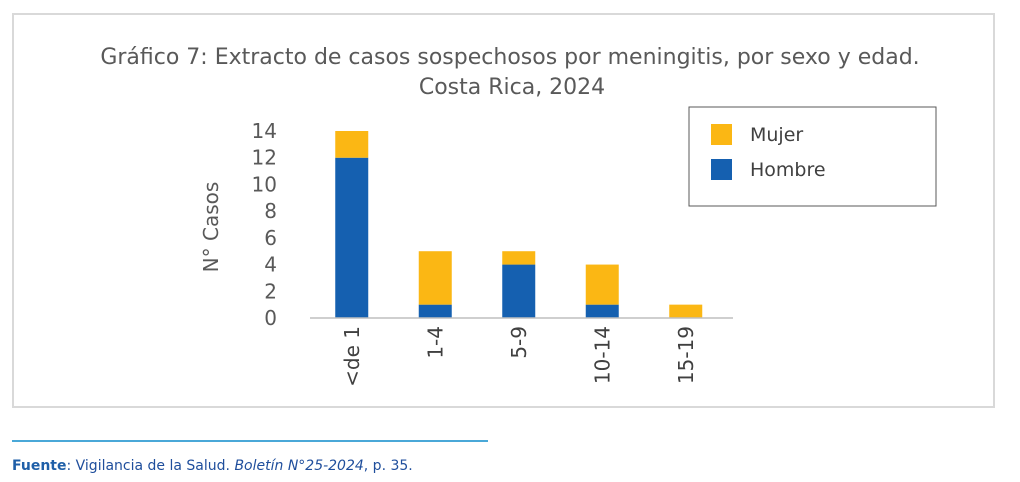 The width and height of the screenshot is (1020, 482). What do you see at coordinates (150, 466) in the screenshot?
I see `source-text: : Vigilancia de la Salud.` at bounding box center [150, 466].